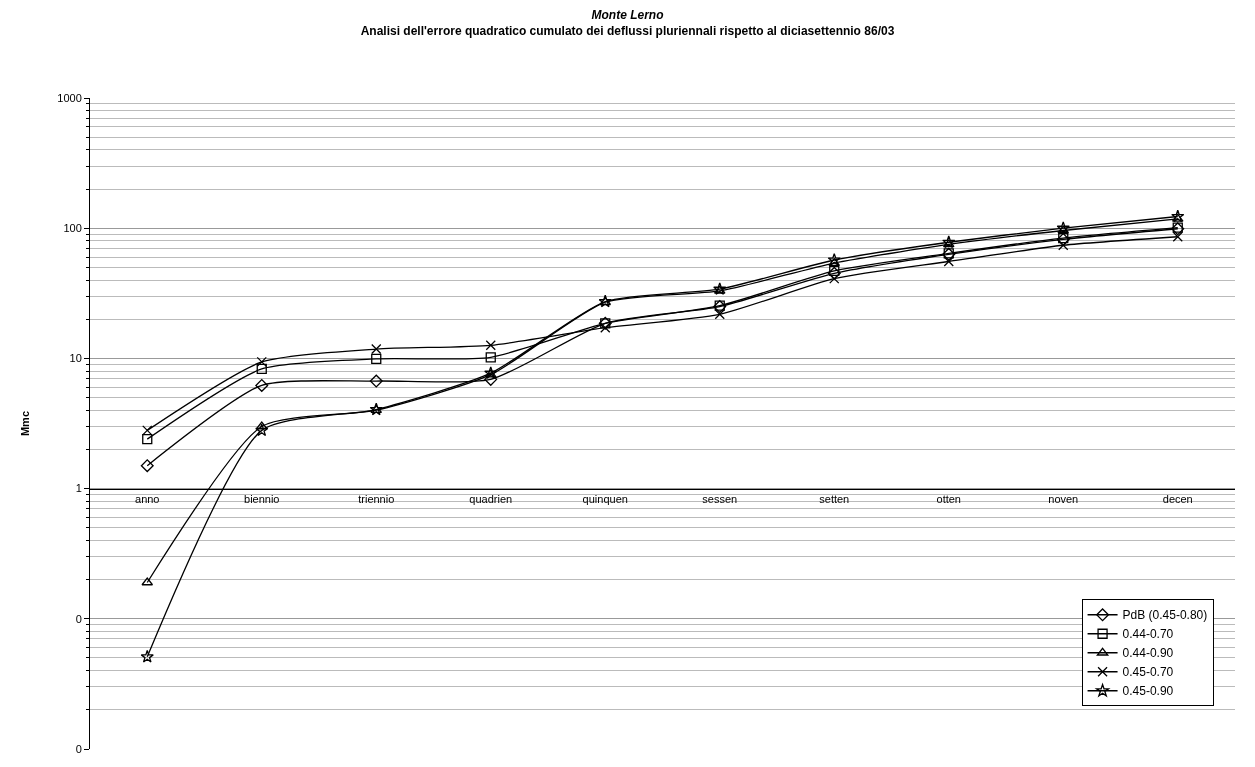 This screenshot has width=1255, height=767. Describe the element at coordinates (627, 15) in the screenshot. I see `chart-title: Monte Lerno` at that location.